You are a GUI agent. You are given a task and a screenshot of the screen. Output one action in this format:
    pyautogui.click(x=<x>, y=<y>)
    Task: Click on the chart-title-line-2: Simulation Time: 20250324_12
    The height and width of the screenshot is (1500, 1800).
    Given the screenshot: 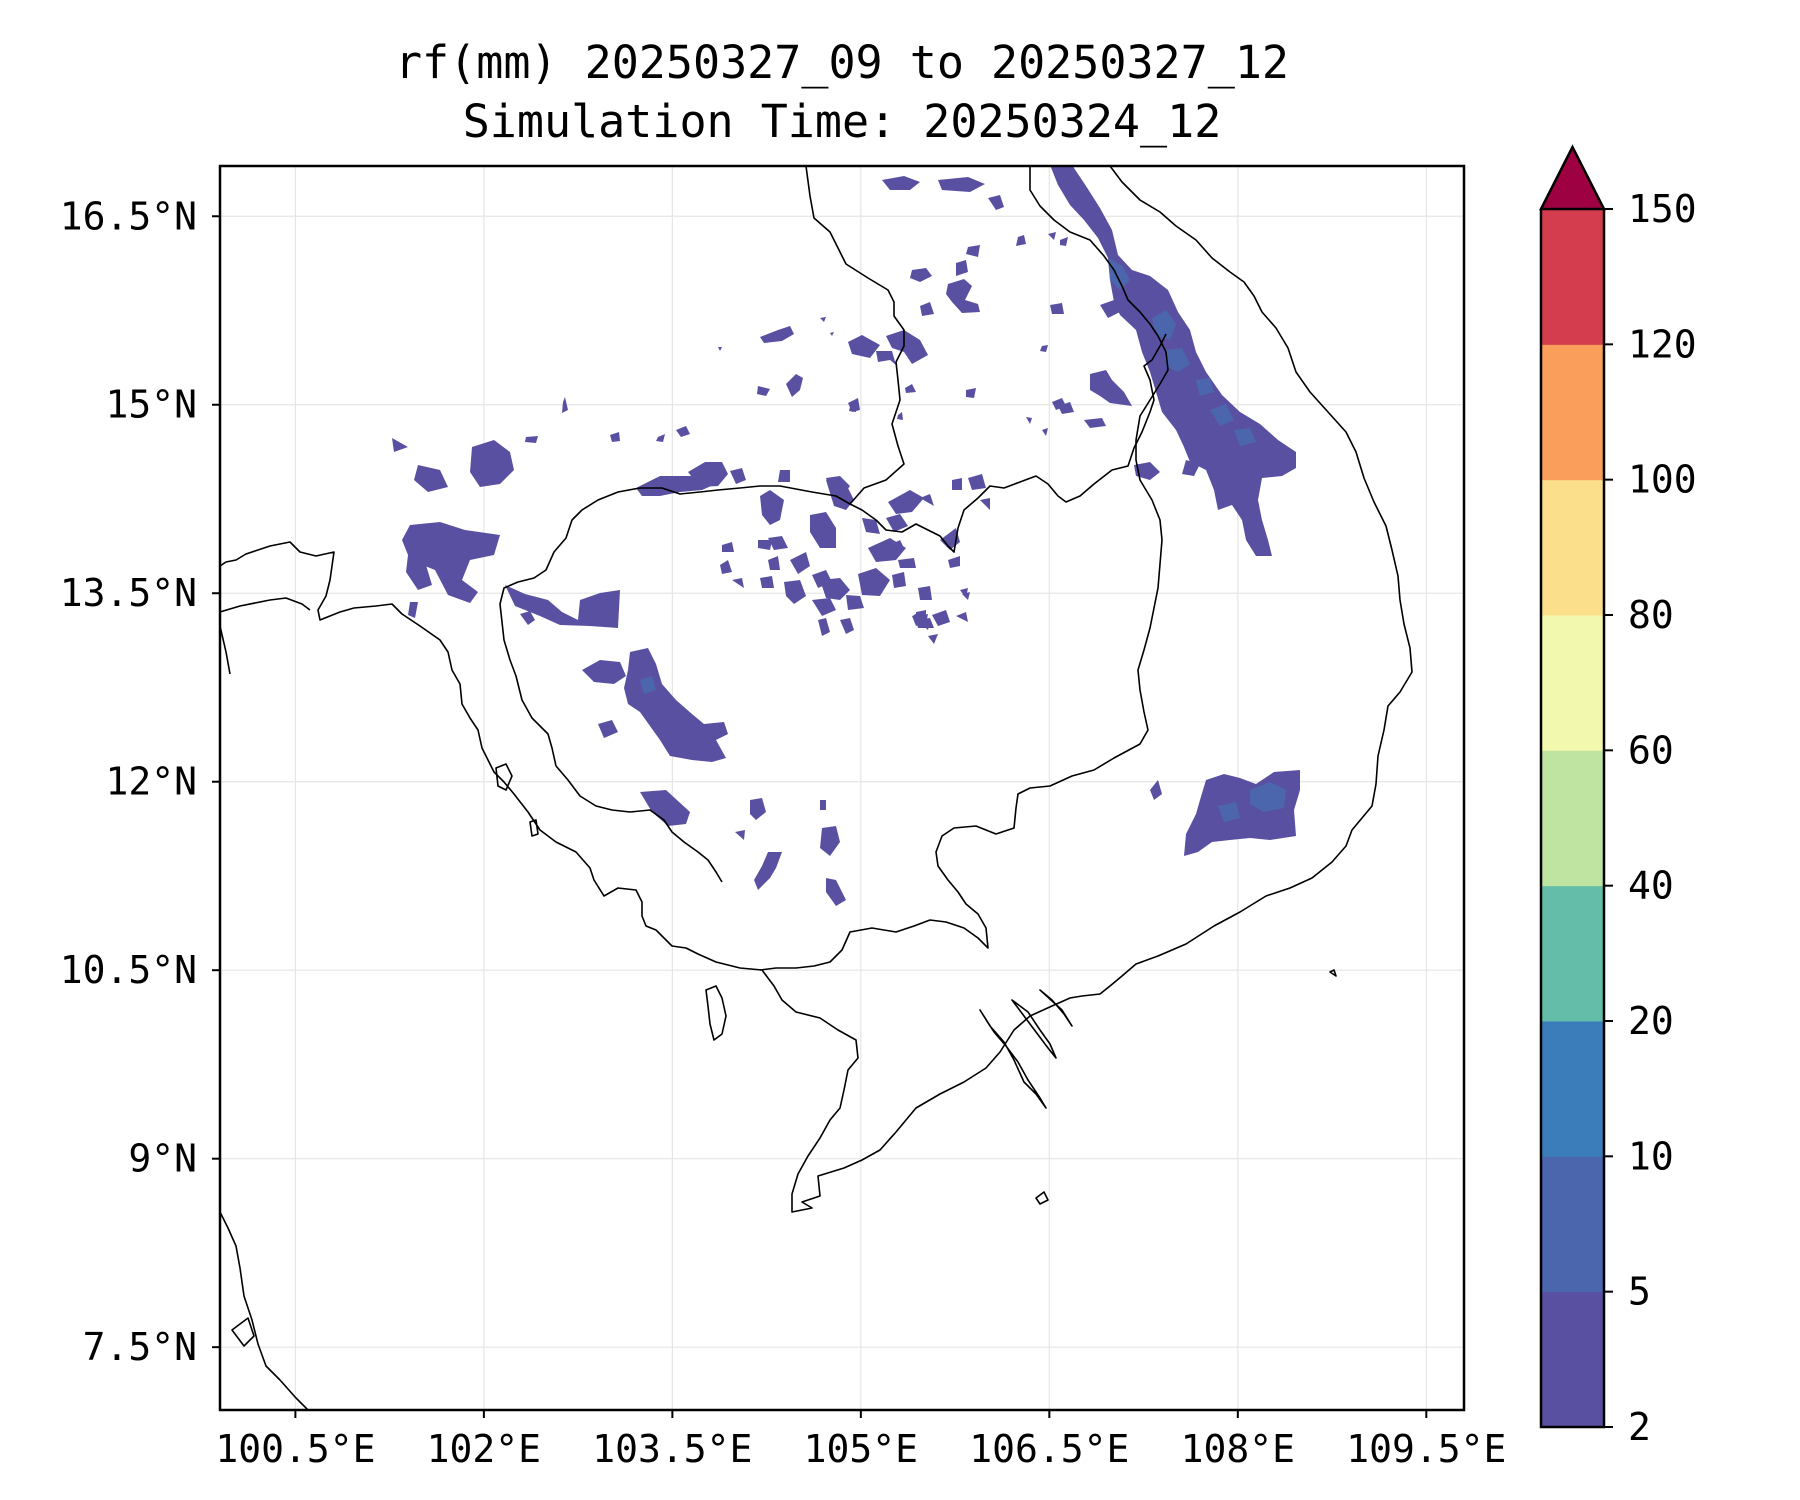 What is the action you would take?
    pyautogui.click(x=842, y=121)
    